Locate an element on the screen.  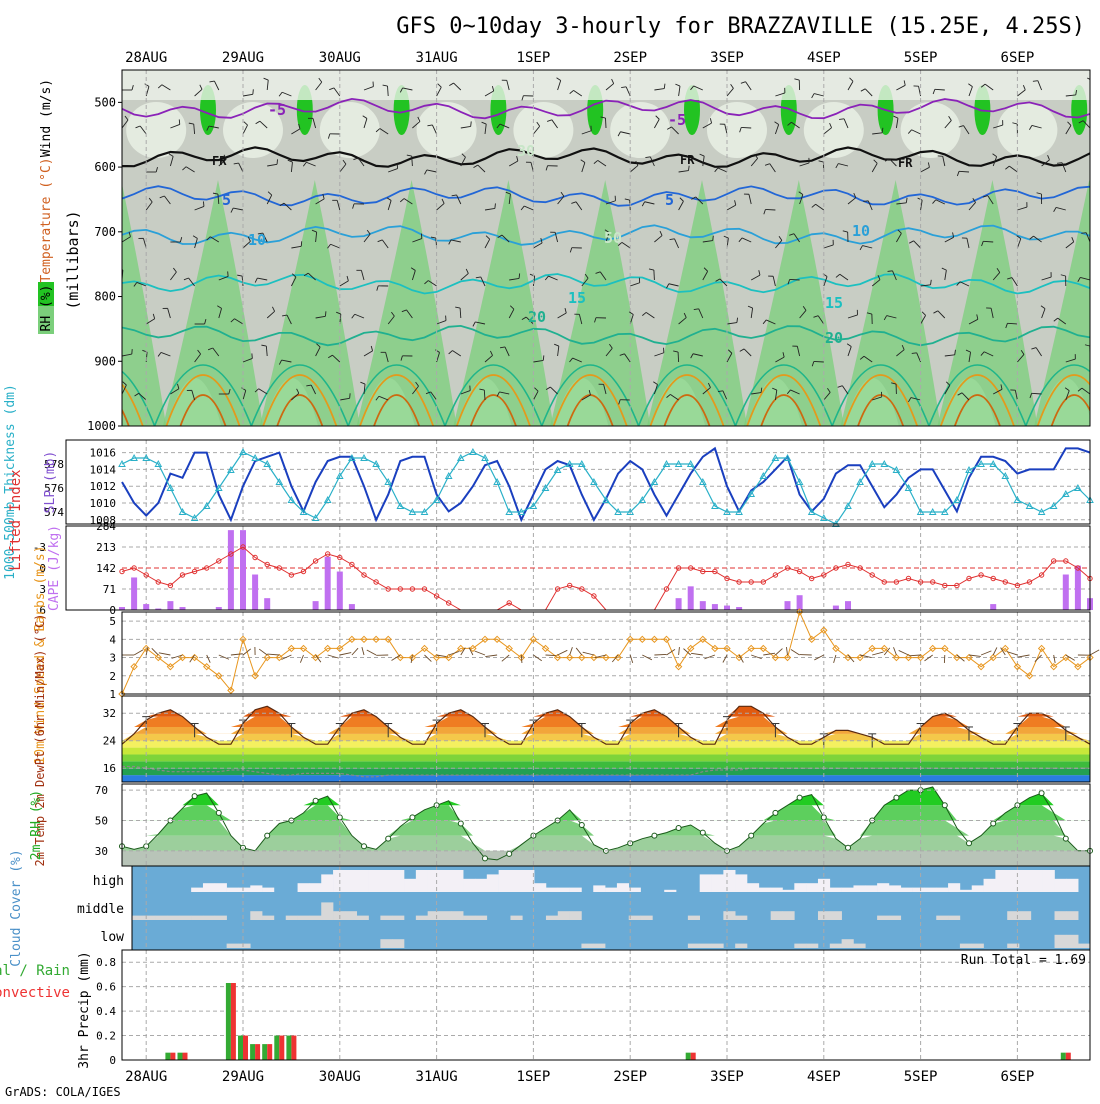
y-axis-label-right: CAPE (J/kg) is located at coordinates (54, 568).